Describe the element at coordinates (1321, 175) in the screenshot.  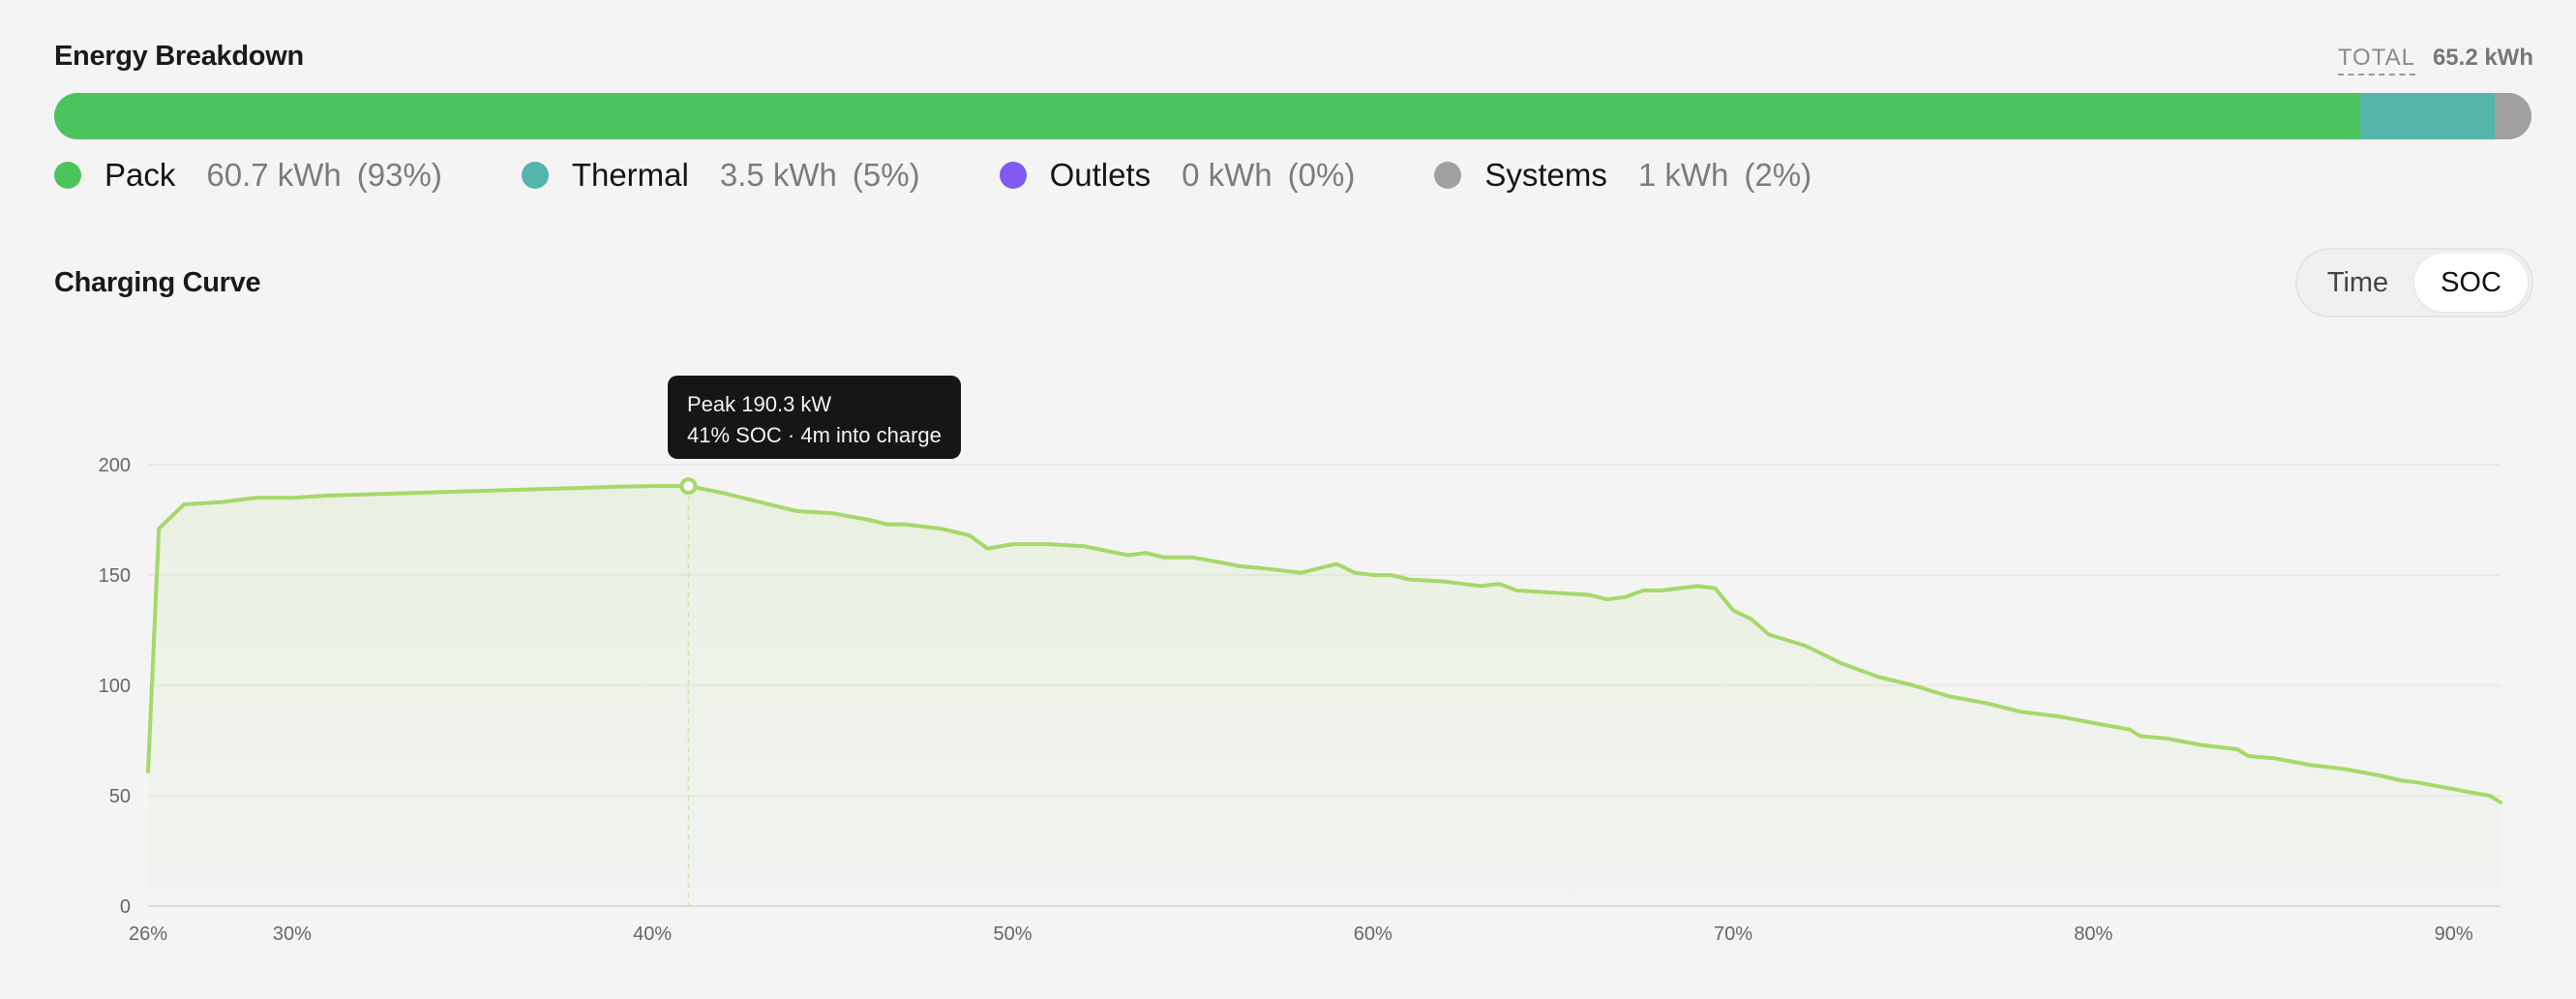
I see `legend-percent: (0%)` at that location.